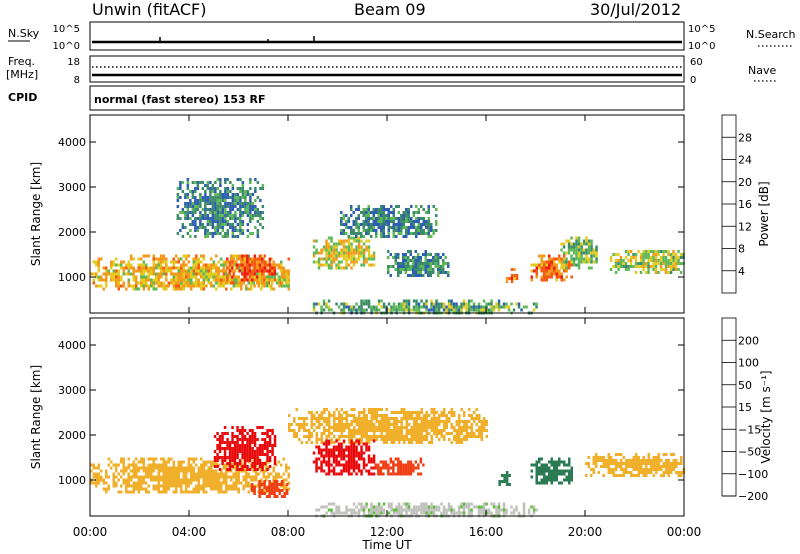  Describe the element at coordinates (745, 182) in the screenshot. I see `colorbar-tick-label: 20` at that location.